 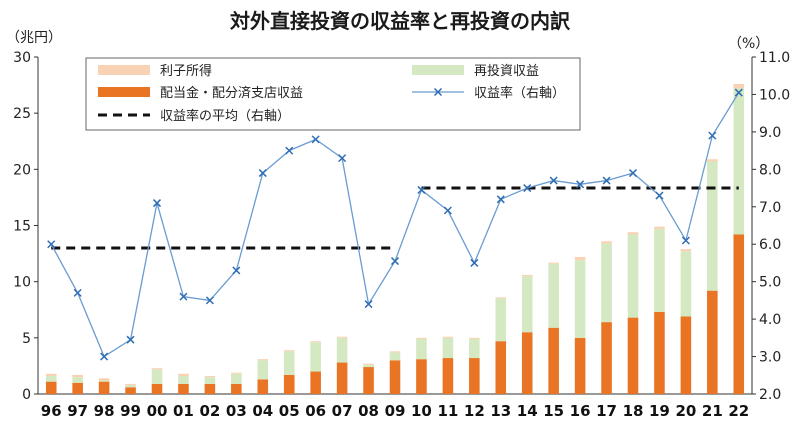 I want to click on right-tick-label: 9.0, so click(x=770, y=133).